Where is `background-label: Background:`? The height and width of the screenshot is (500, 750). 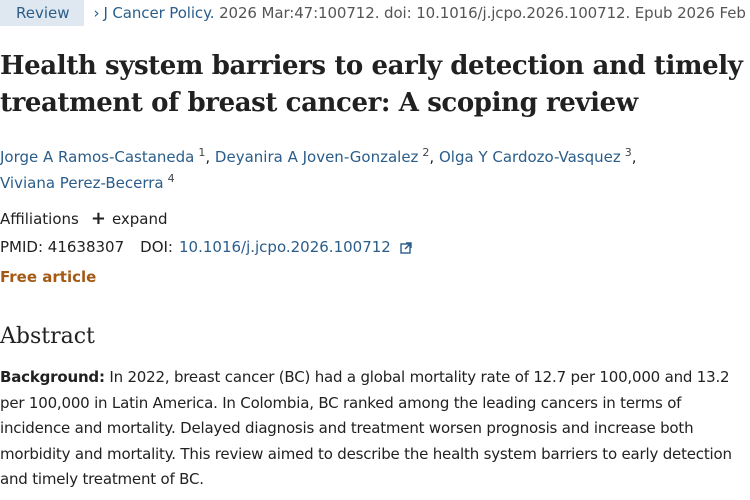
background-label: Background: is located at coordinates (52, 377).